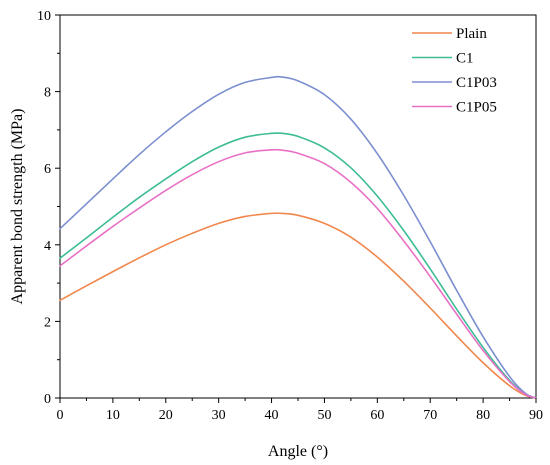 This screenshot has height=465, width=550. What do you see at coordinates (298, 451) in the screenshot?
I see `x-axis-title: Angle (°)` at bounding box center [298, 451].